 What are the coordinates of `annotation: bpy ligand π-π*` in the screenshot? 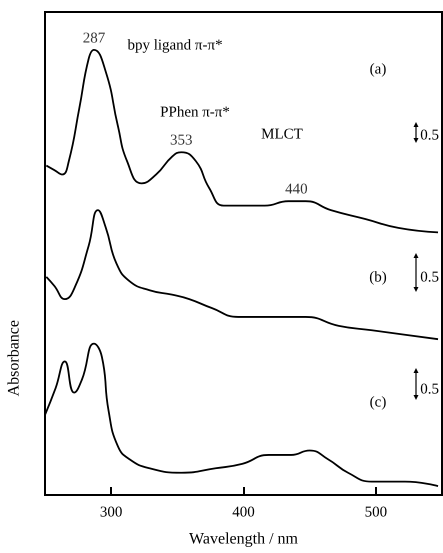 It's located at (175, 46).